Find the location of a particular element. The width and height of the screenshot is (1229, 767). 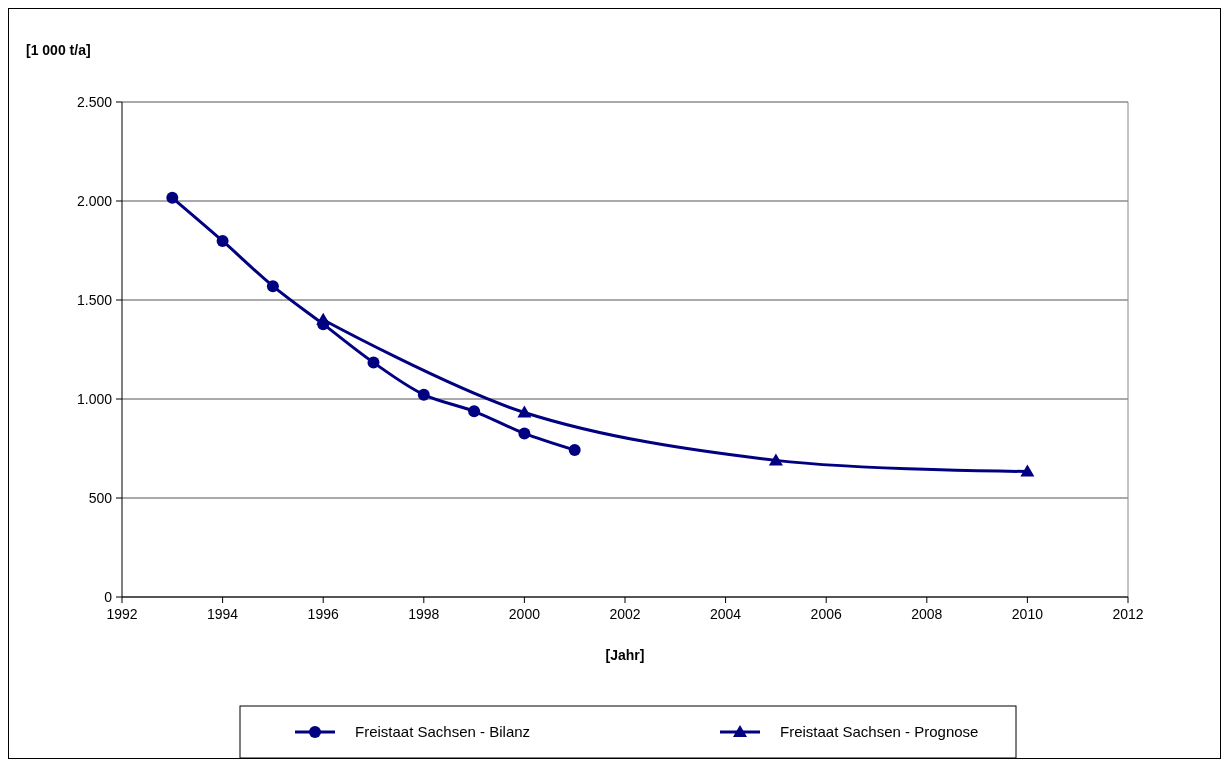

x-tick-label: 2000 is located at coordinates (524, 614).